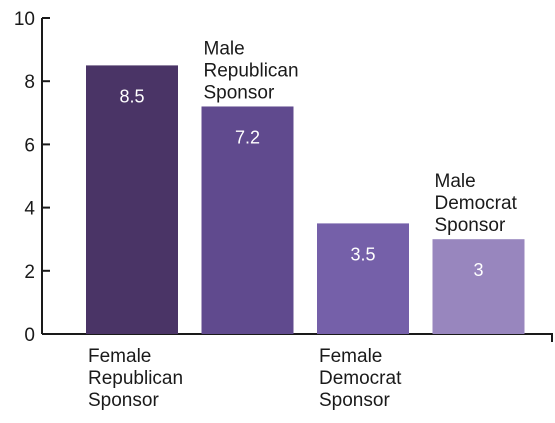 The image size is (555, 423). What do you see at coordinates (131, 96) in the screenshot?
I see `bar-value-label: 8.5` at bounding box center [131, 96].